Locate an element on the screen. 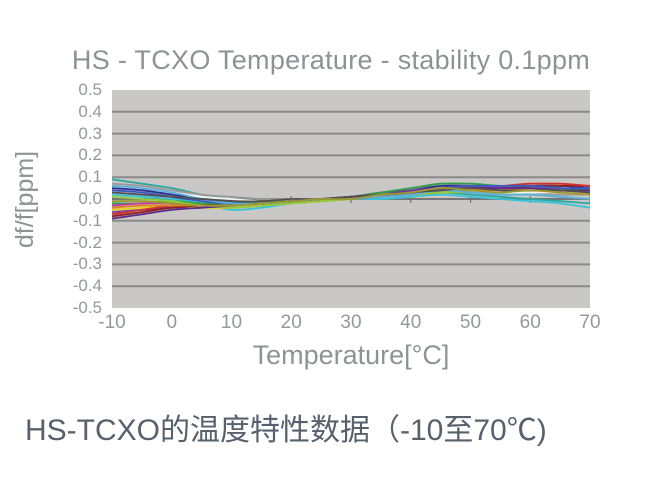  x-tick-label: 30 is located at coordinates (351, 322).